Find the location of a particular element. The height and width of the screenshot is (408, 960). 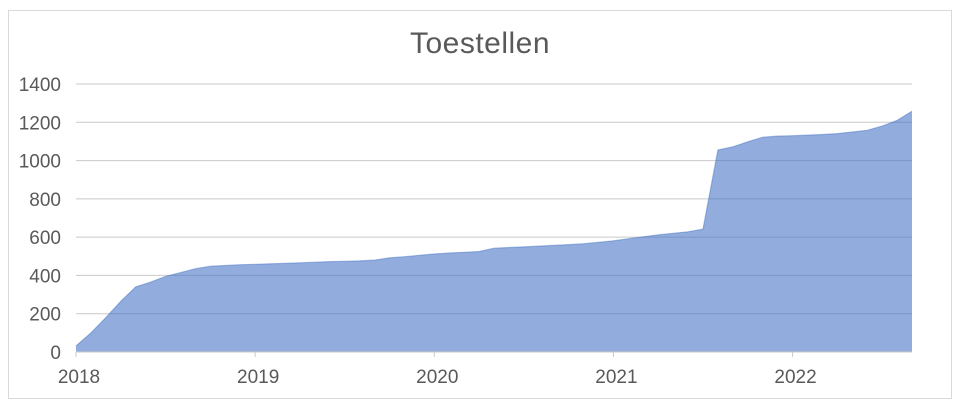

x-axis-label: 2021 is located at coordinates (616, 377).